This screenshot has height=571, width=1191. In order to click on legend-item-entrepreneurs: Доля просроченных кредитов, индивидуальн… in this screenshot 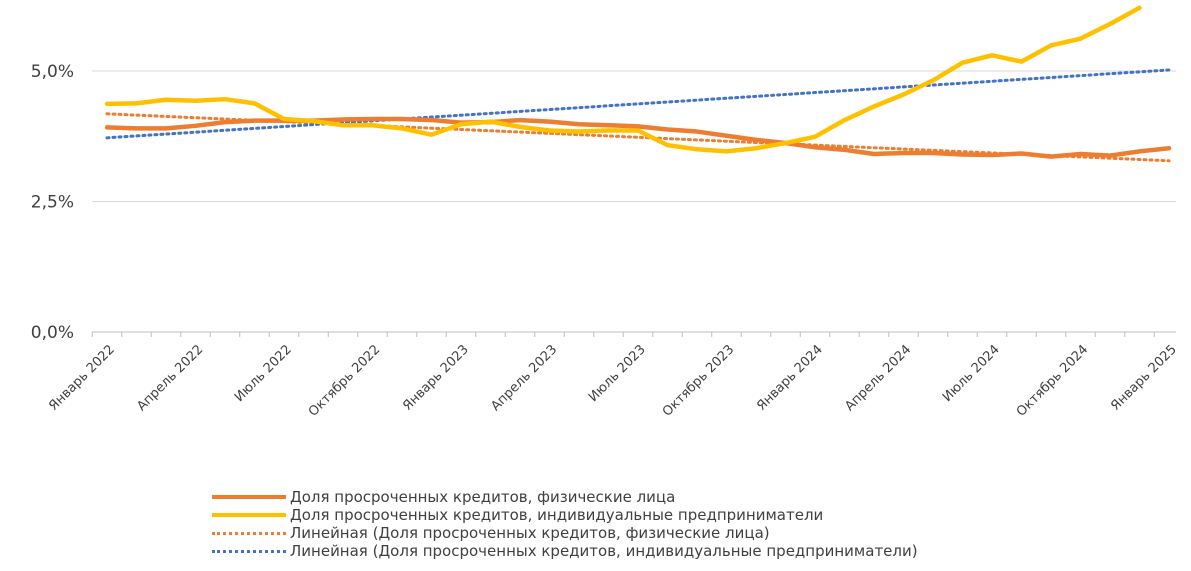, I will do `click(565, 515)`.